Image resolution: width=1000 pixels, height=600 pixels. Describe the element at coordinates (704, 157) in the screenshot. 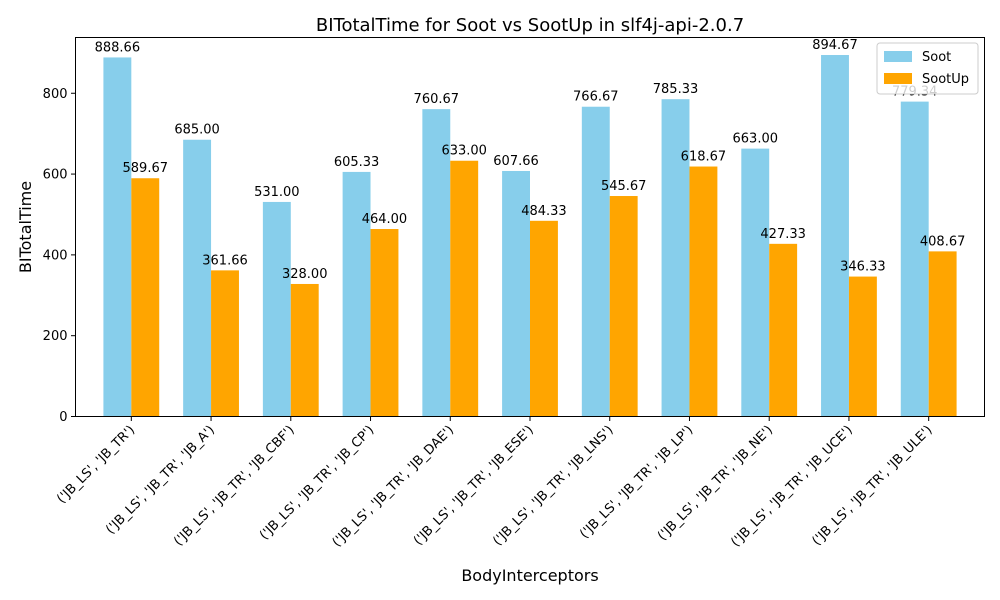

I see `bar-value-label-sootup-7: 618.67` at that location.